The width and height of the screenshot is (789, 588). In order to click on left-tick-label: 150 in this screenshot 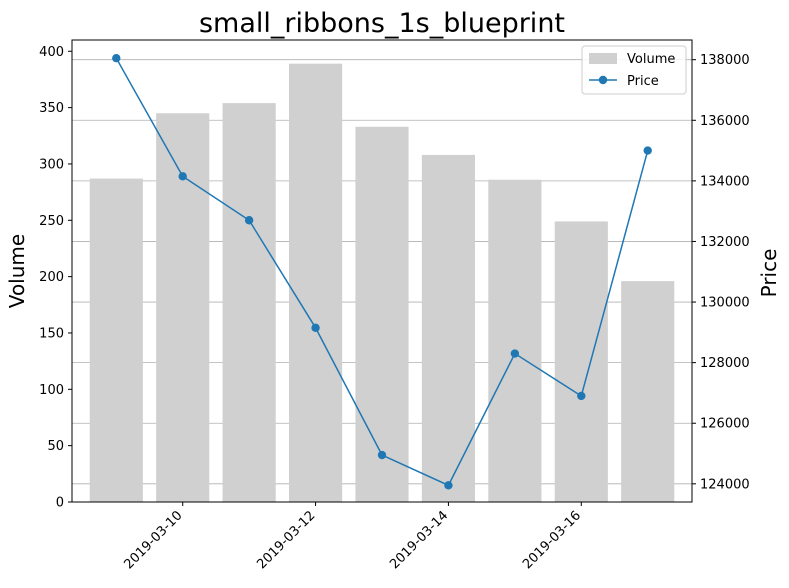, I will do `click(51, 333)`.